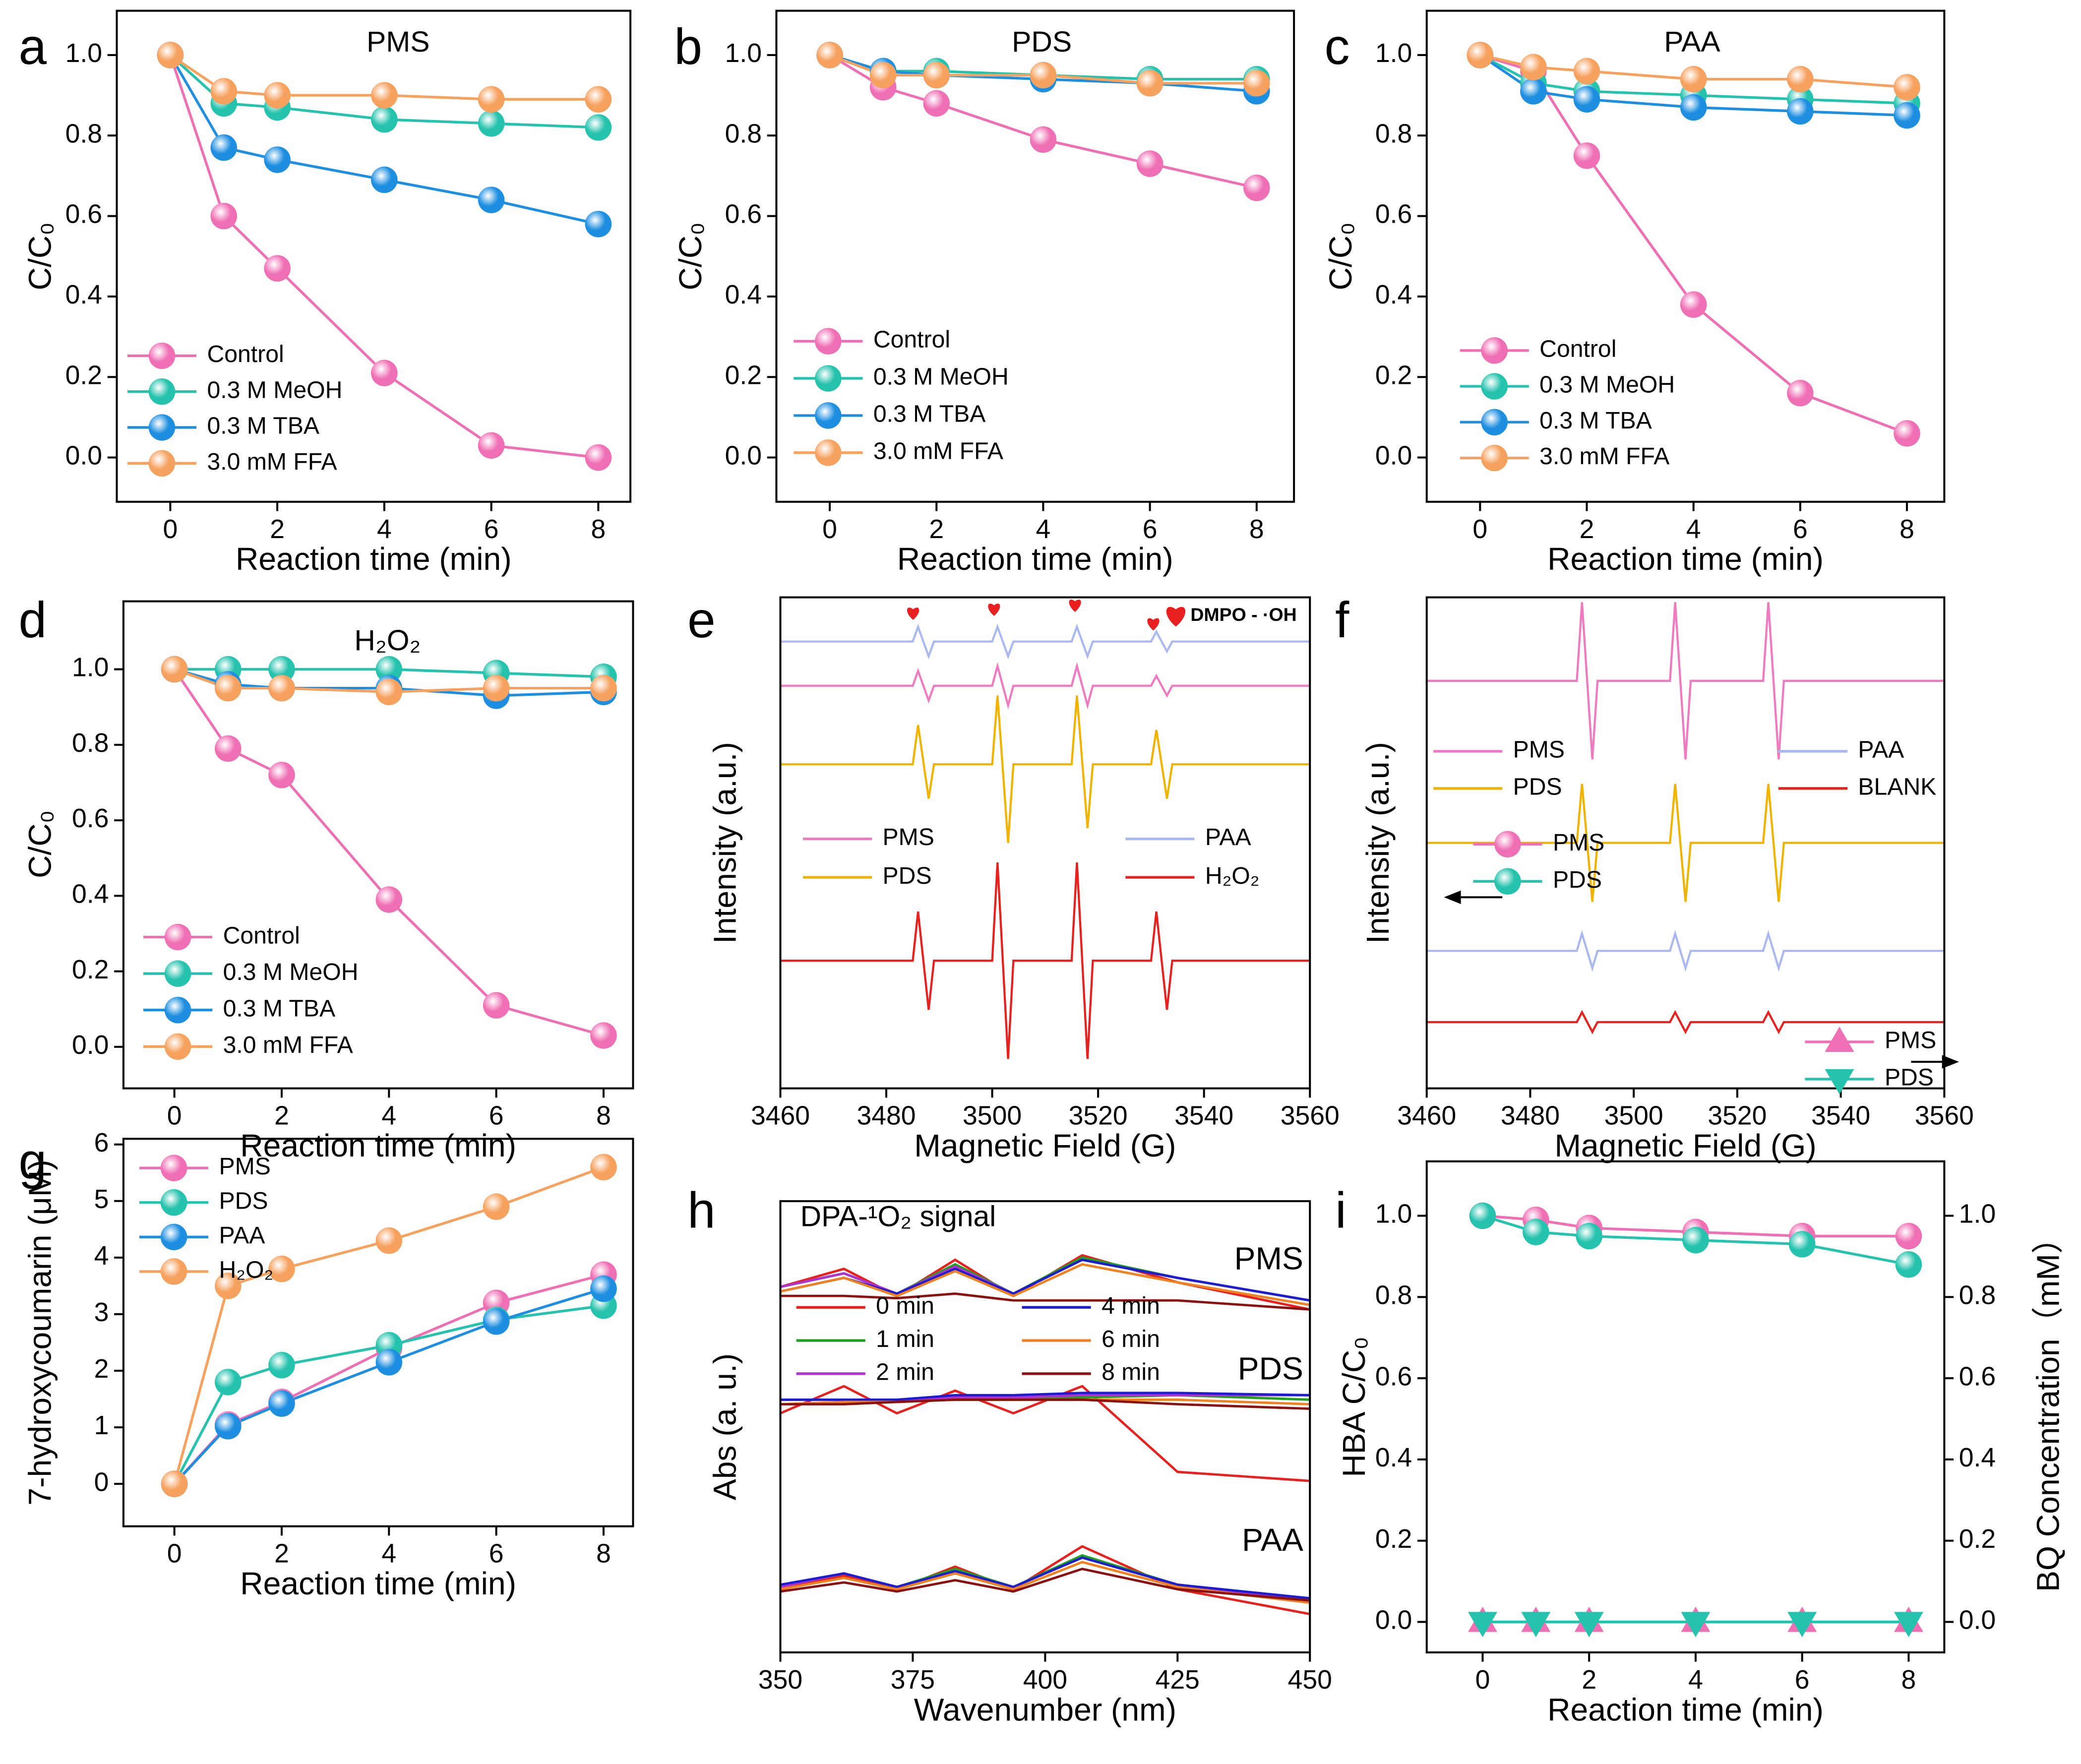 This screenshot has height=1764, width=2081. What do you see at coordinates (101, 1312) in the screenshot?
I see `y-tick-label: 3` at bounding box center [101, 1312].